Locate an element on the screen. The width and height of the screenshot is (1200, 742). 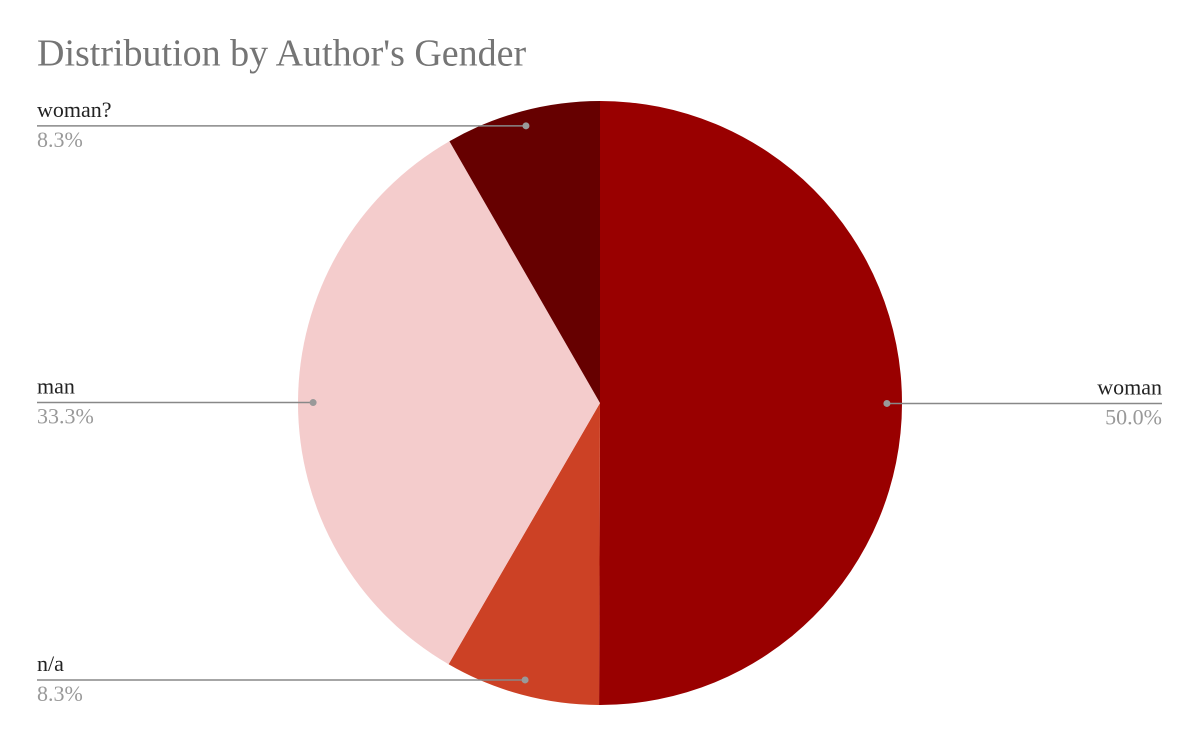
slice-label: woman? is located at coordinates (74, 109).